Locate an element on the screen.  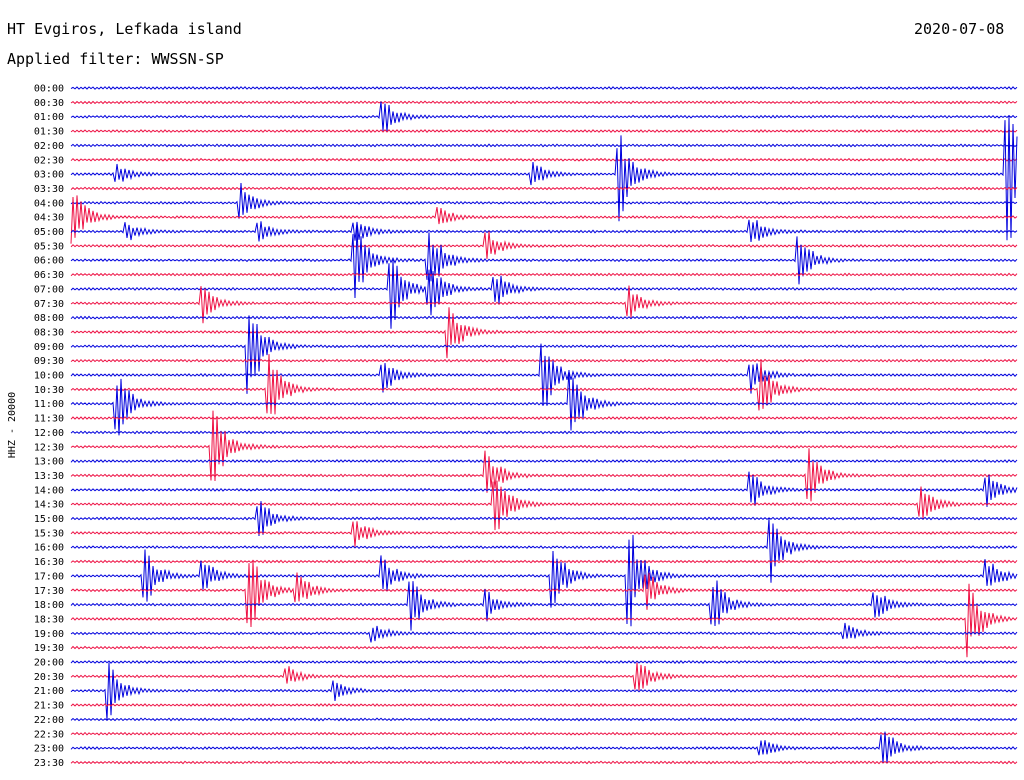
time-label: 04:00 is located at coordinates (49, 203).